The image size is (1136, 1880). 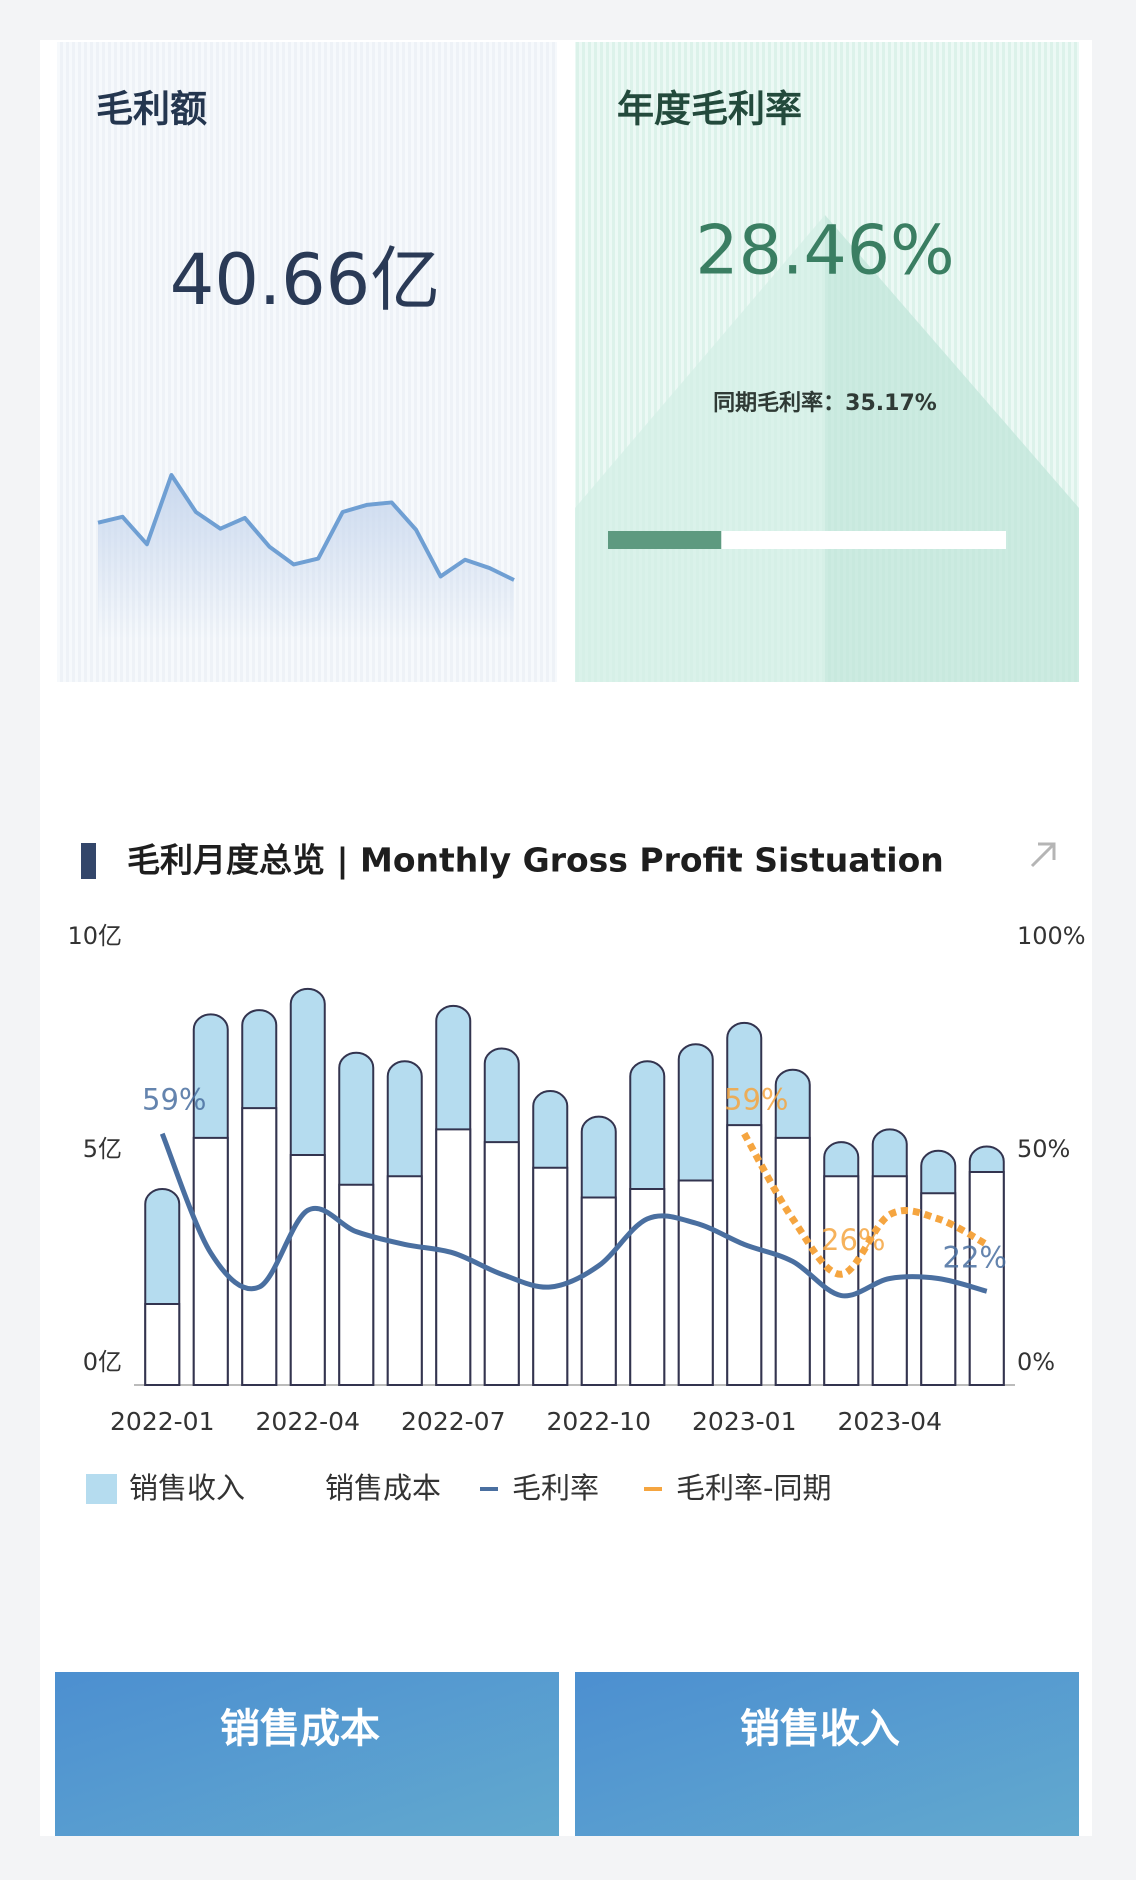 I want to click on y-tick-label: 5亿, so click(x=102, y=1149).